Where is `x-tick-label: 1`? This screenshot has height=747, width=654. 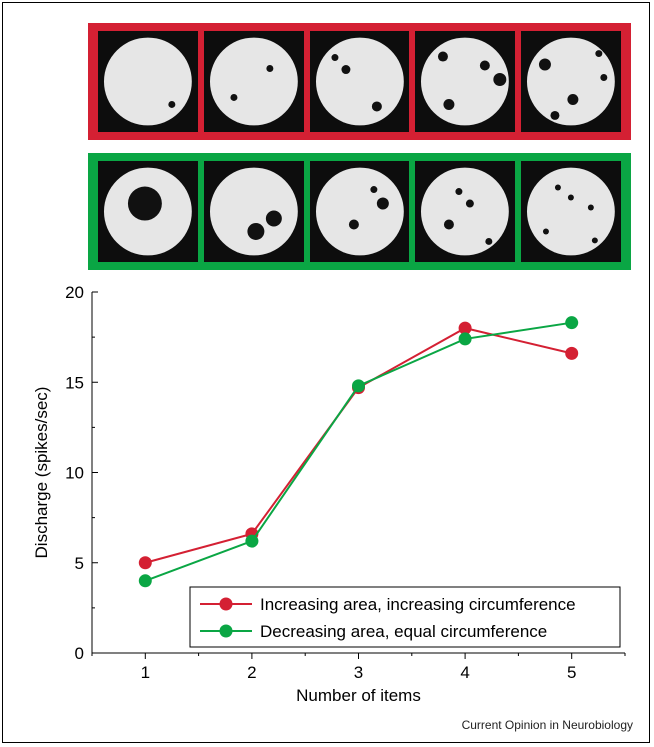
x-tick-label: 1 is located at coordinates (145, 672).